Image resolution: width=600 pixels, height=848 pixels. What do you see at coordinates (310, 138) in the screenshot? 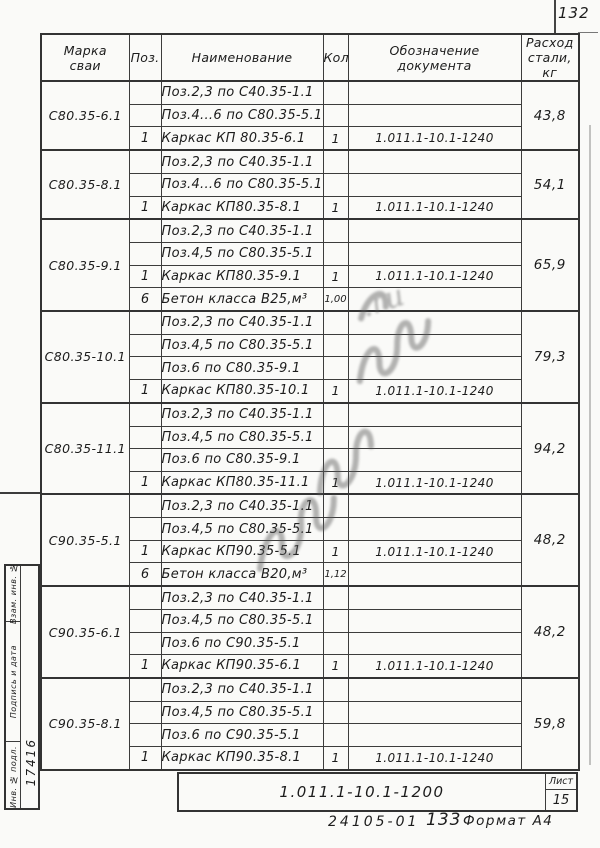
I see `table-row: 1 Каркас КП 80.35-6.1 1 1.011.1-10.1-1240` at bounding box center [310, 138].